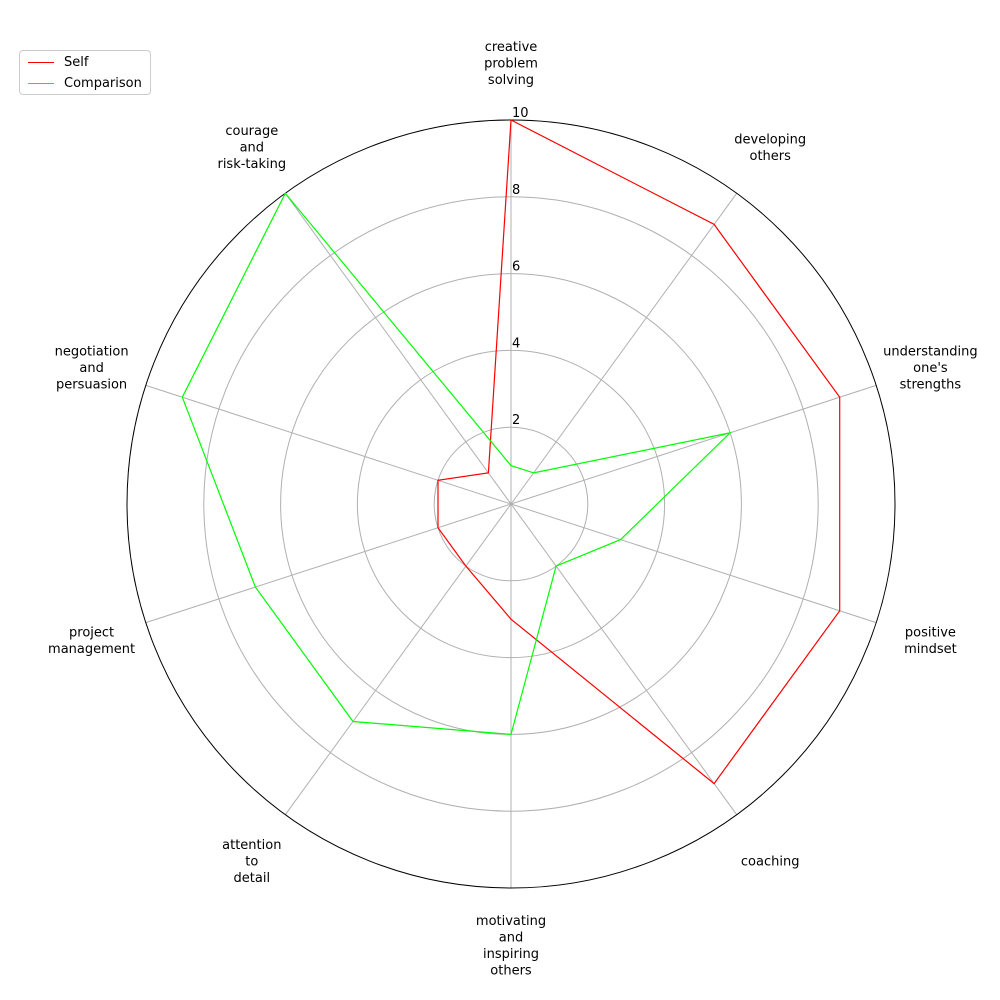 This screenshot has width=1000, height=1000. I want to click on legend-item-self: Self, so click(58, 62).